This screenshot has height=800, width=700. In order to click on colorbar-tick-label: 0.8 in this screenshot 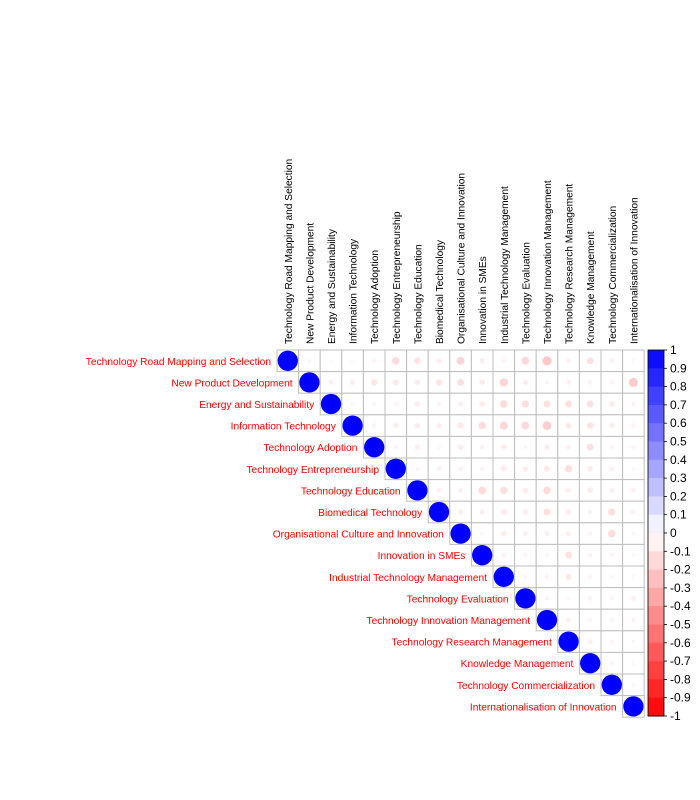, I will do `click(678, 387)`.